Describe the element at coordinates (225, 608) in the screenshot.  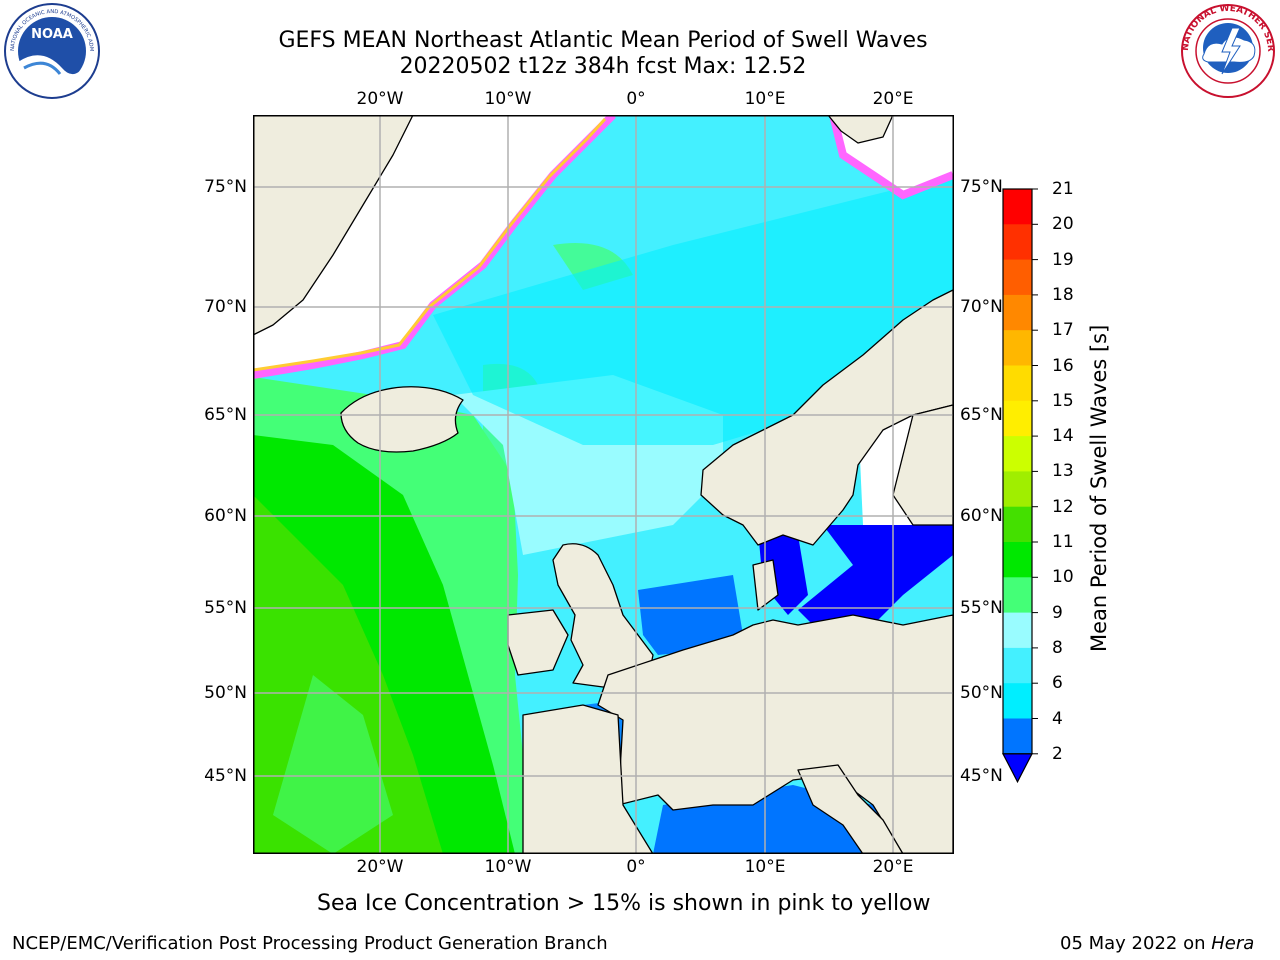
I see `lat-tick-left-55n: 55°N` at that location.